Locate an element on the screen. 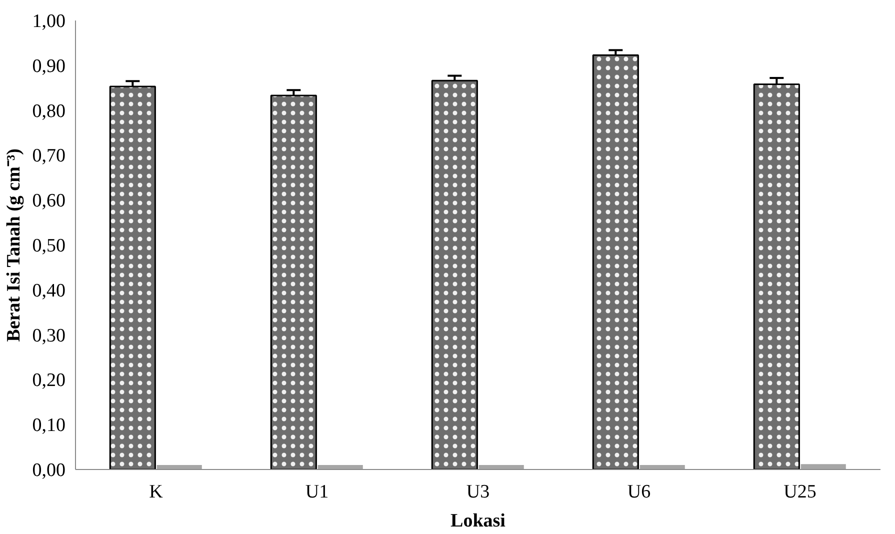  bar is located at coordinates (823, 467).